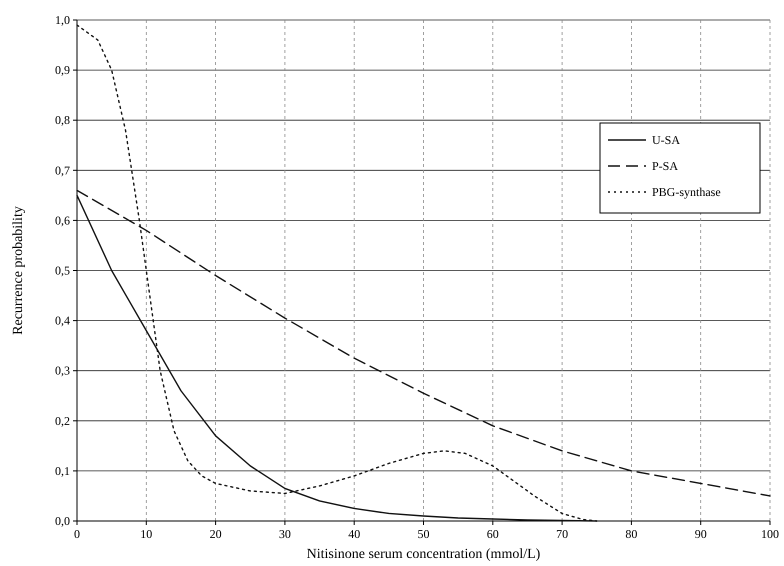 This screenshot has width=784, height=566. Describe the element at coordinates (492, 534) in the screenshot. I see `x-tick-label: 60` at that location.